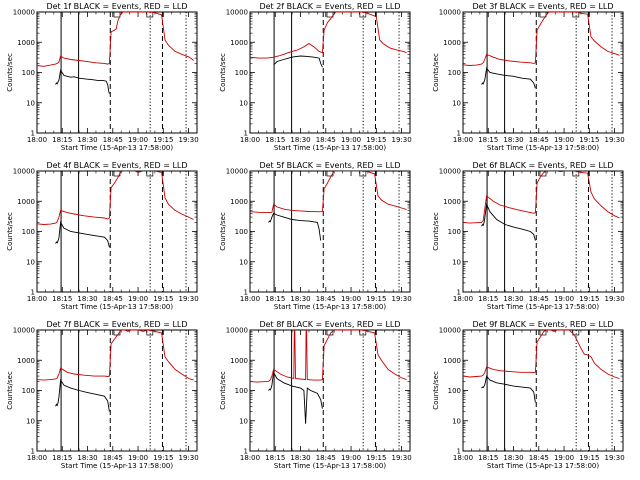 The image size is (640, 480). I want to click on panel-title: Det 8f BLACK = Events, RED = LLD, so click(329, 324).